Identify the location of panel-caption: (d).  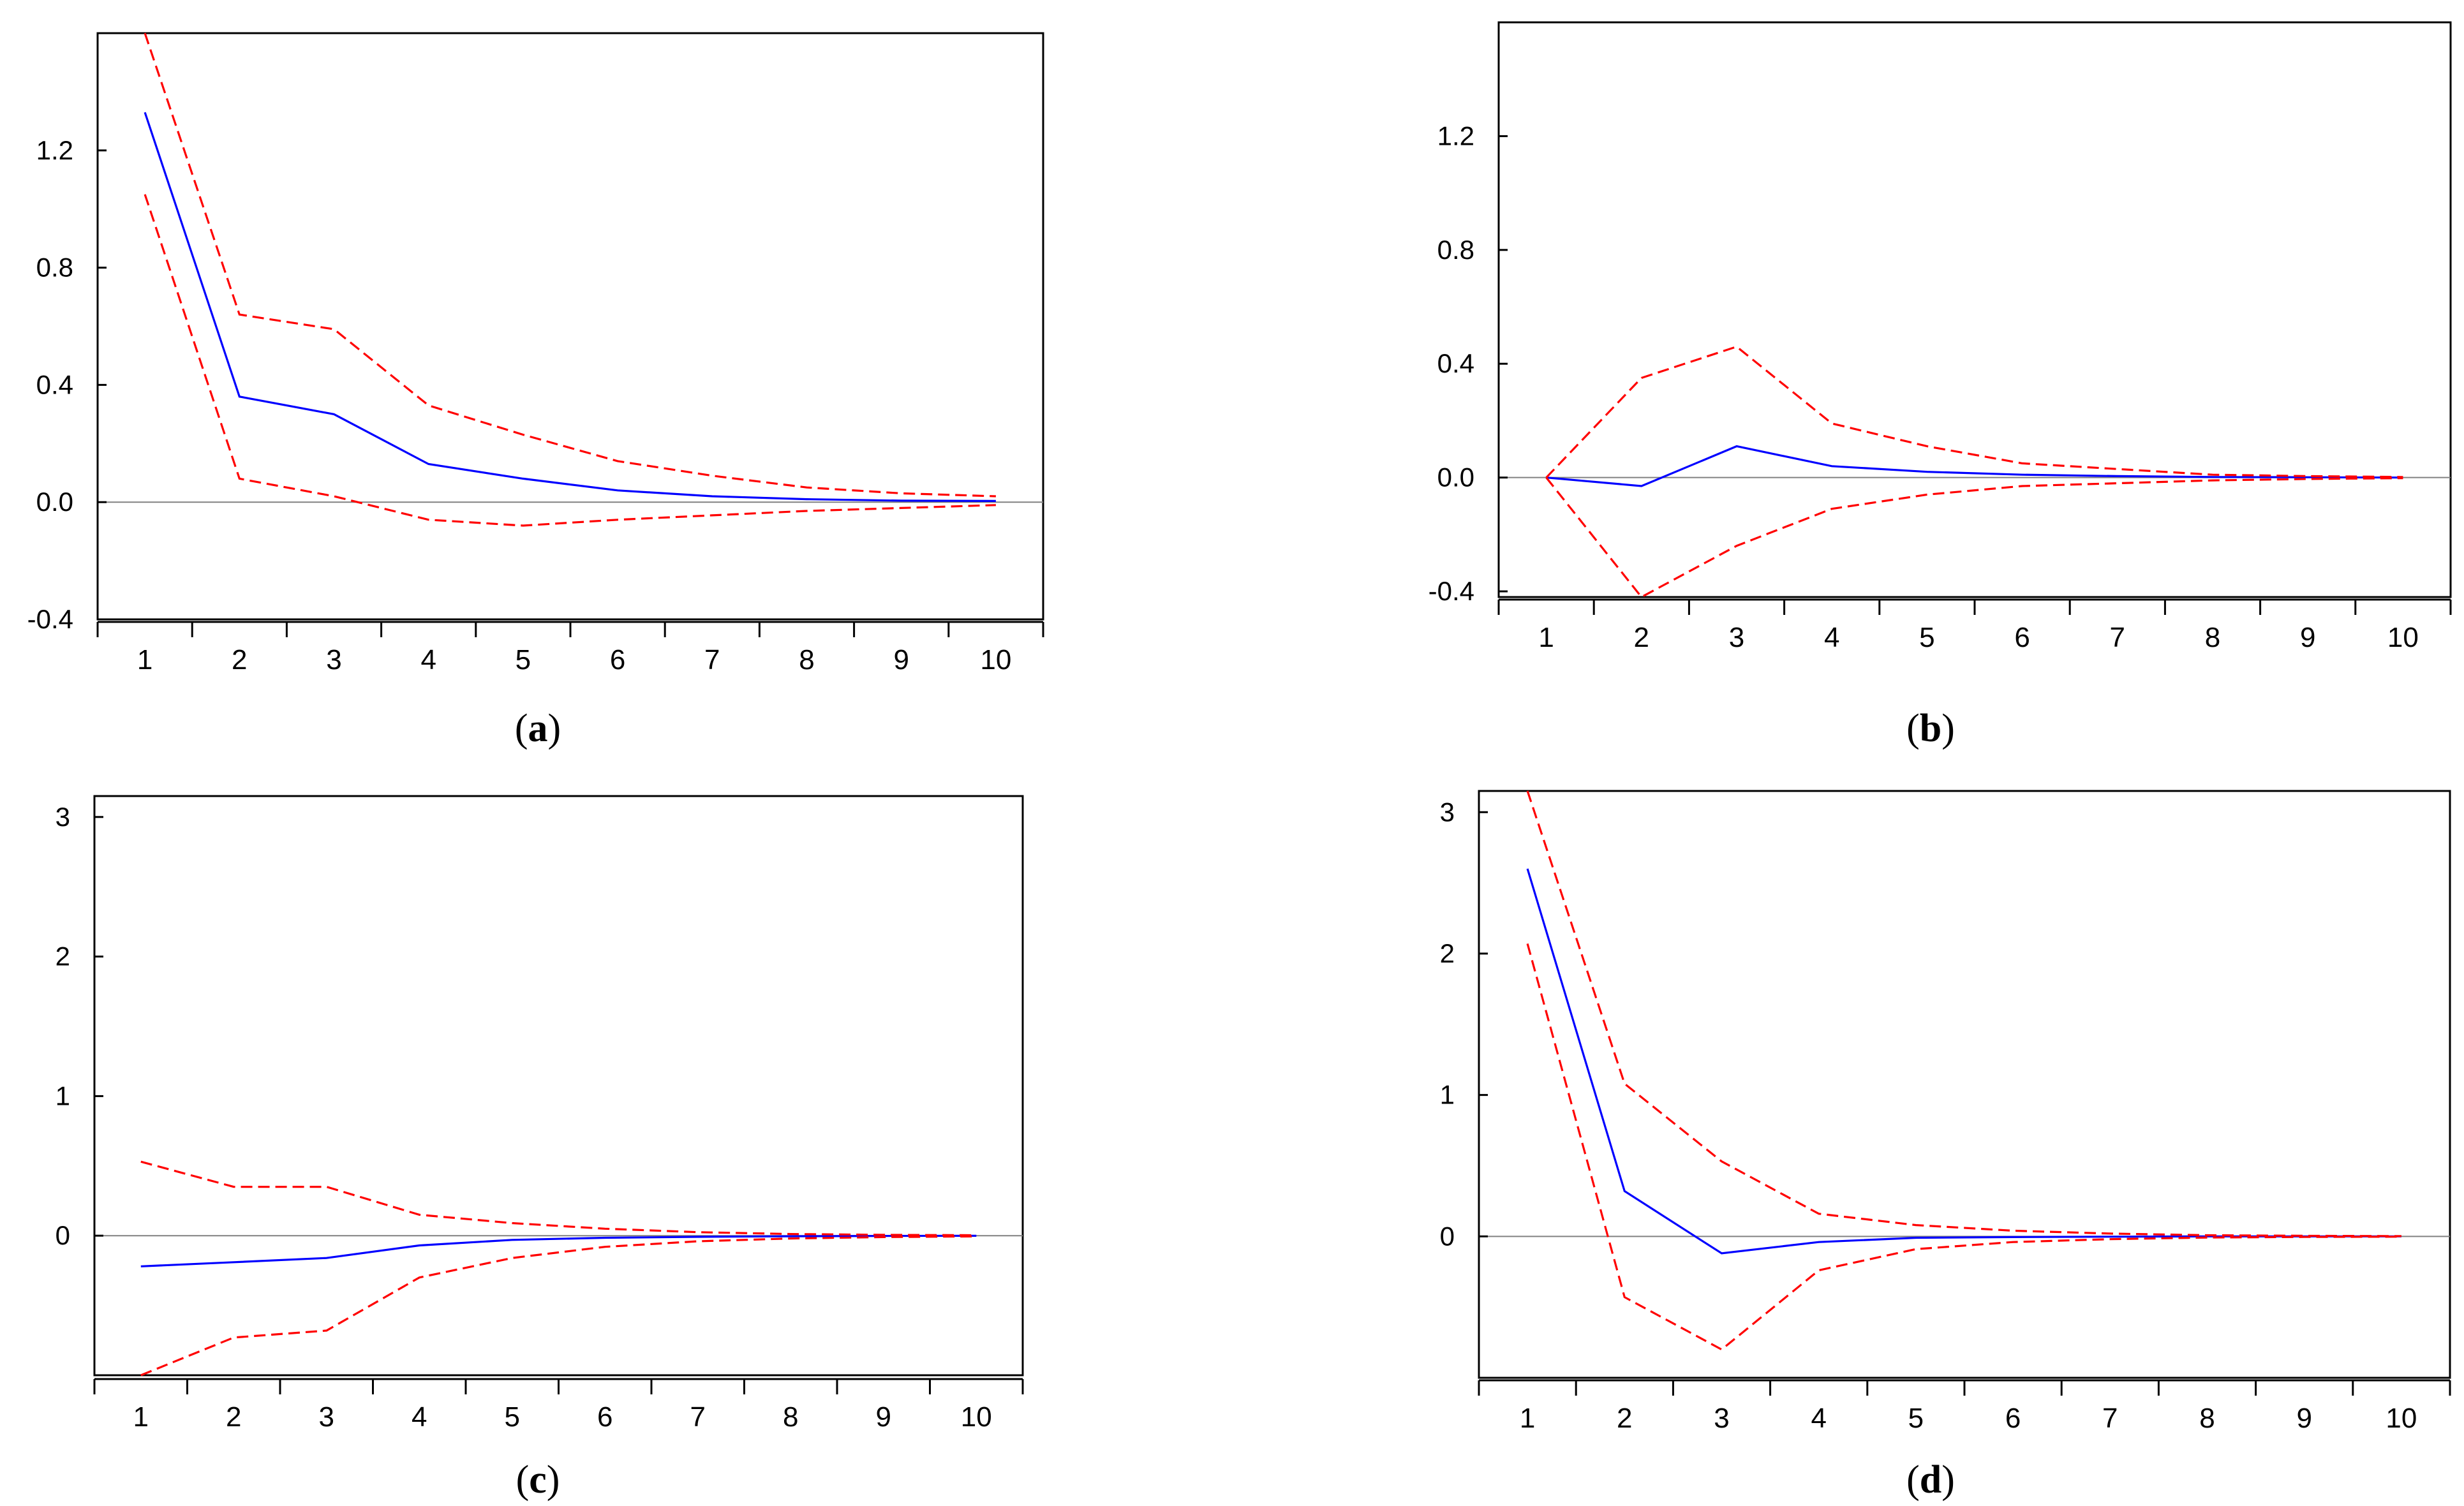
(1931, 1480).